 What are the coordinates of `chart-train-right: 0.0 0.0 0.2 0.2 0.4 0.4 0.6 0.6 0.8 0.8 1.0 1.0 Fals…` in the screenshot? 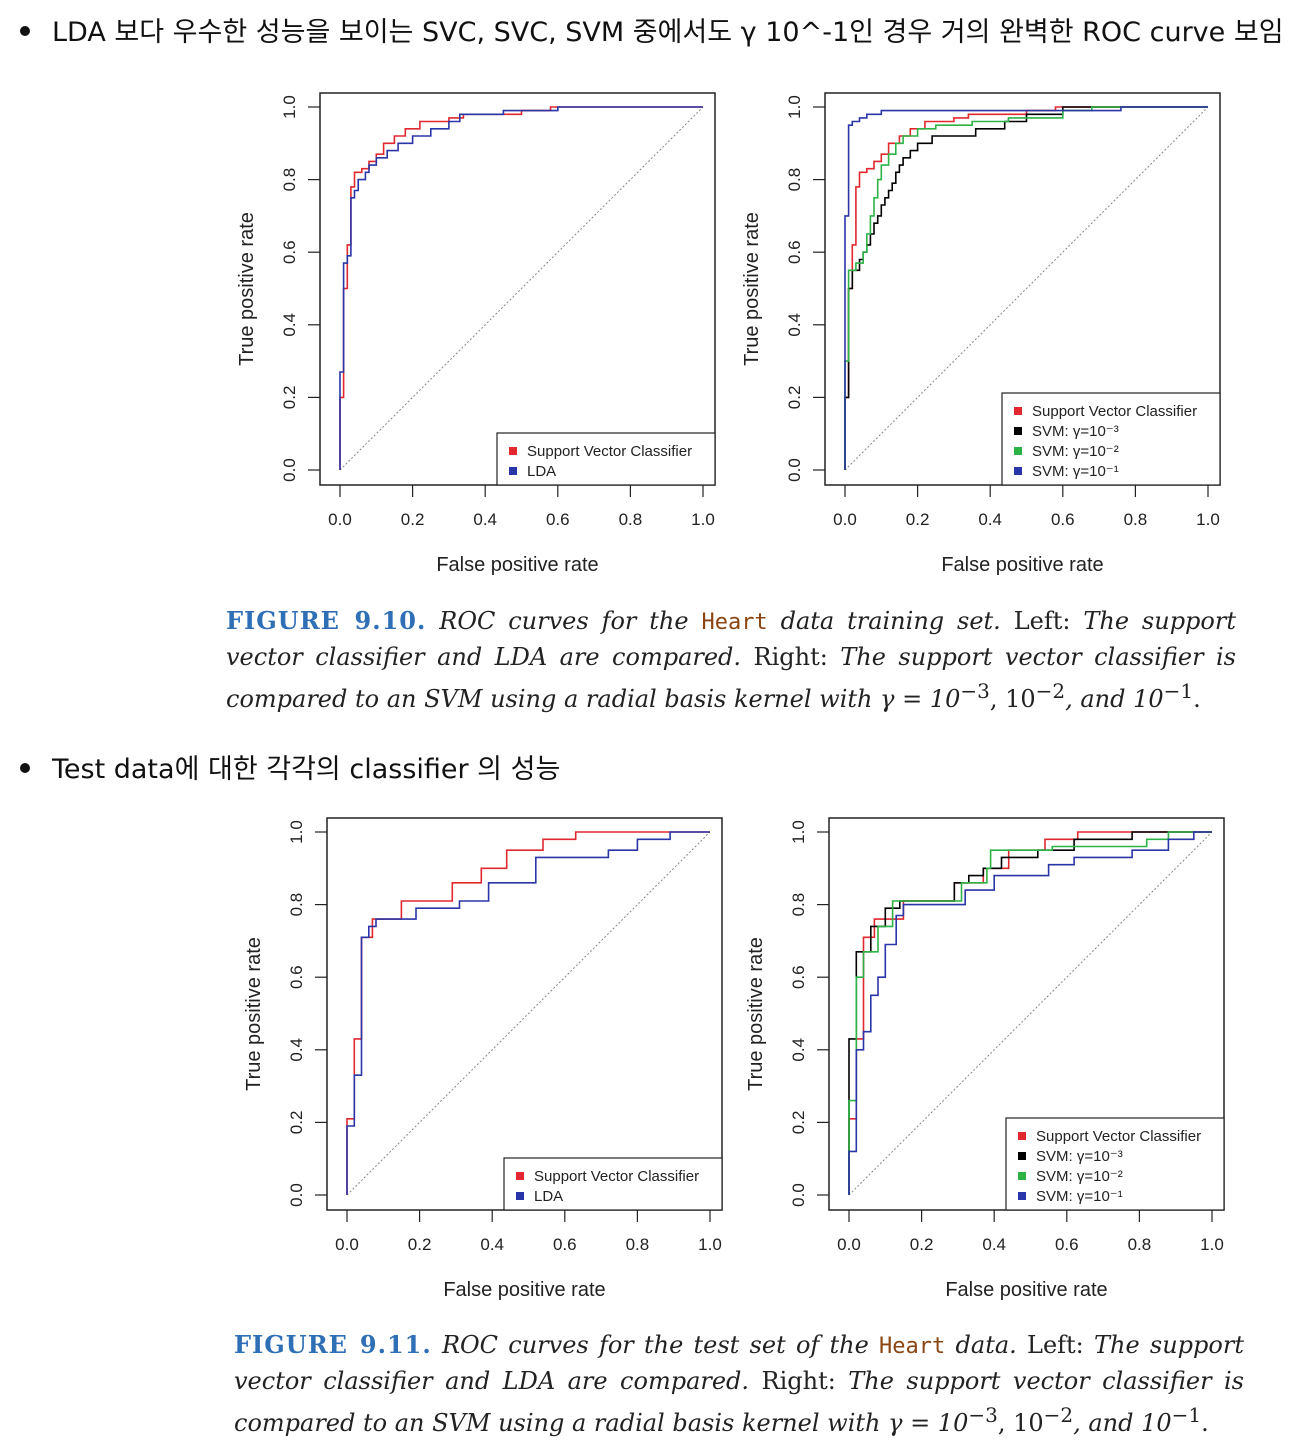 It's located at (981, 334).